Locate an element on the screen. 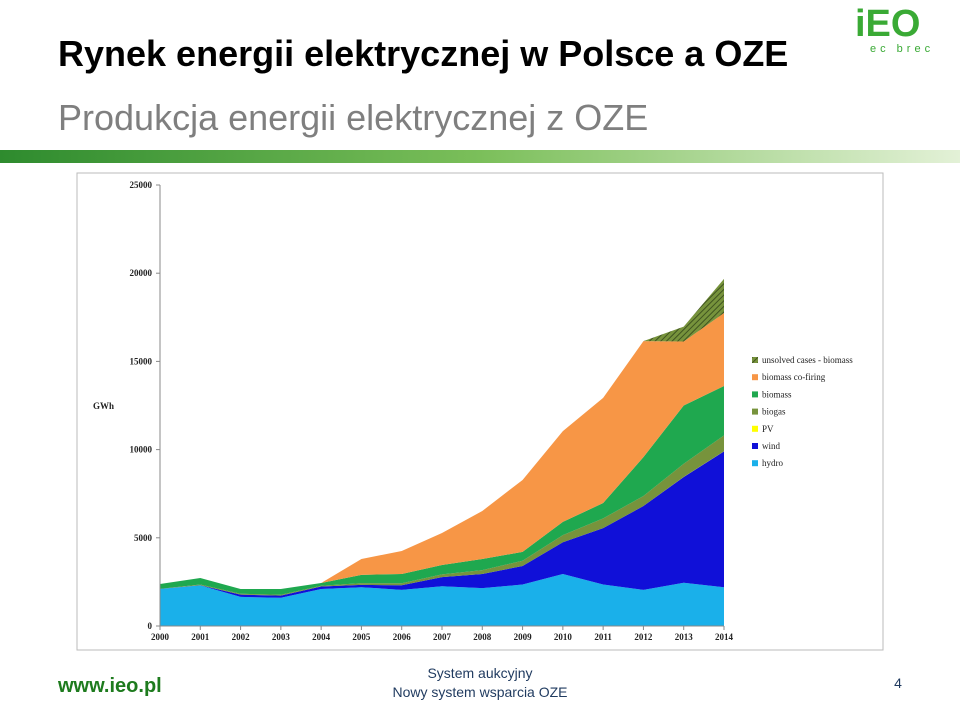 The height and width of the screenshot is (702, 960). y-axis-label: GWh is located at coordinates (103, 406).